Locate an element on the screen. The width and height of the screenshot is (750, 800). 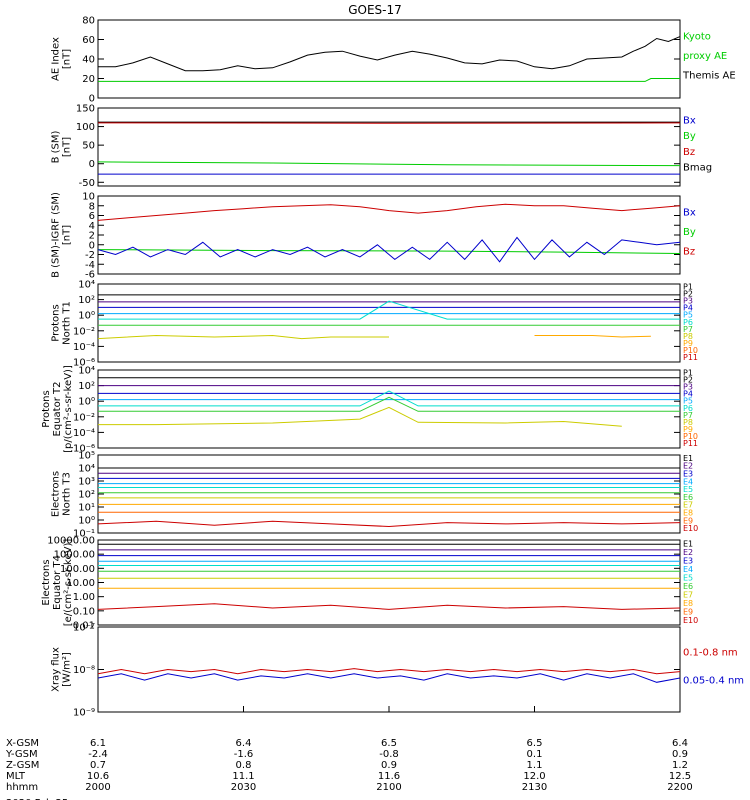
legend-entry: P5 is located at coordinates (688, 401).